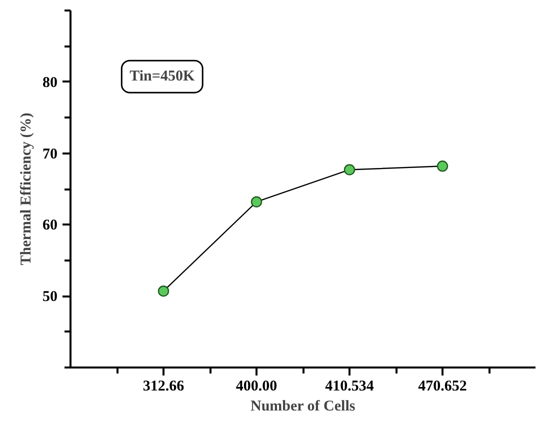 Image resolution: width=540 pixels, height=437 pixels. Describe the element at coordinates (50, 82) in the screenshot. I see `y-tick-label: 80` at that location.